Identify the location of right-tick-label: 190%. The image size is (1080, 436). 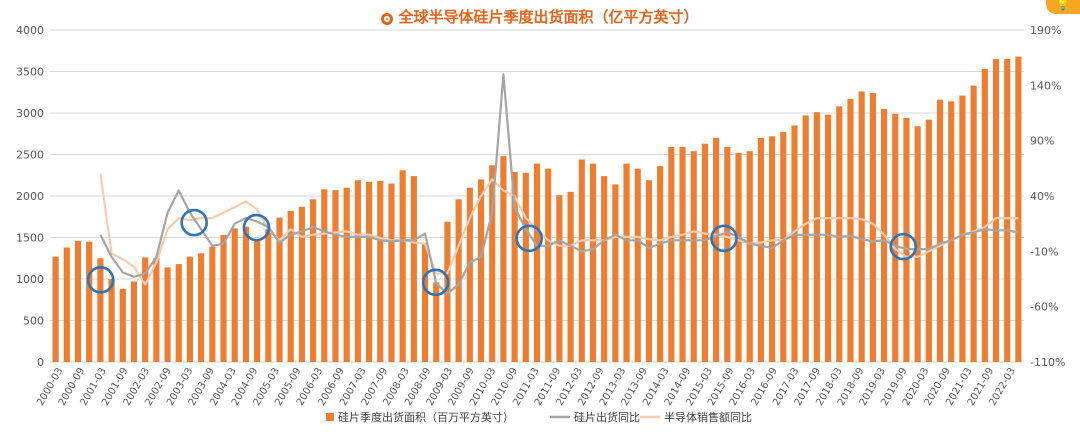
(1045, 30).